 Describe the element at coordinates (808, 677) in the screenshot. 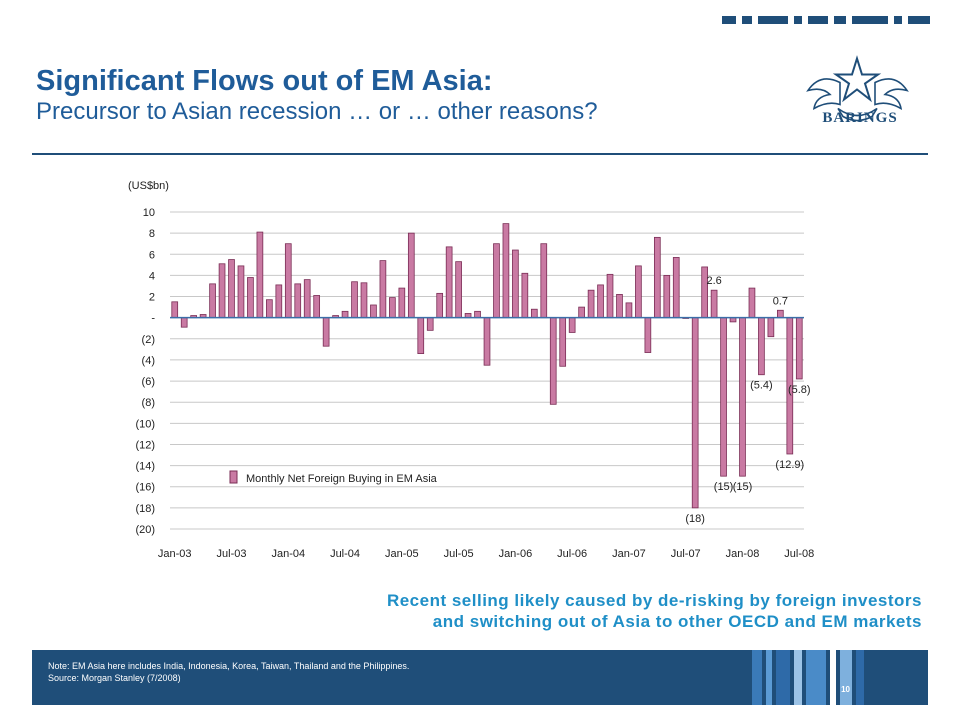

I see `footer-decoration-stripes` at that location.